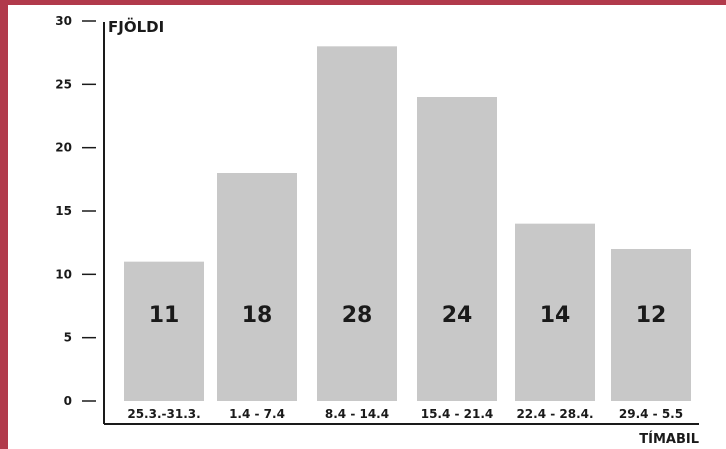  I want to click on x-tick-label: 1.4 - 7.4, so click(257, 414).